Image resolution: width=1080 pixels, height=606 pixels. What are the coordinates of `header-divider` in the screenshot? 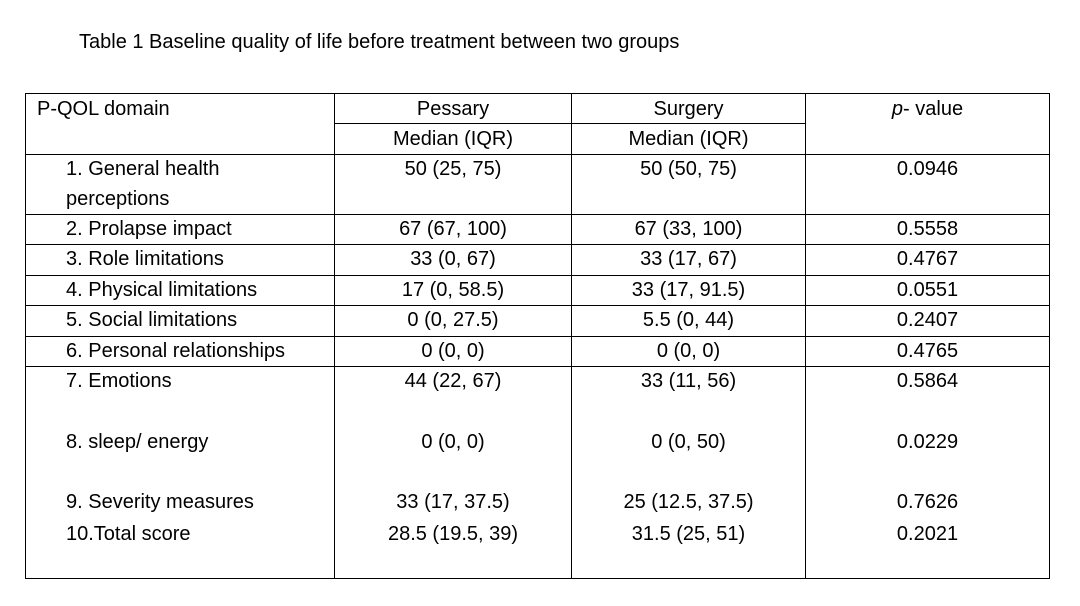 It's located at (537, 154).